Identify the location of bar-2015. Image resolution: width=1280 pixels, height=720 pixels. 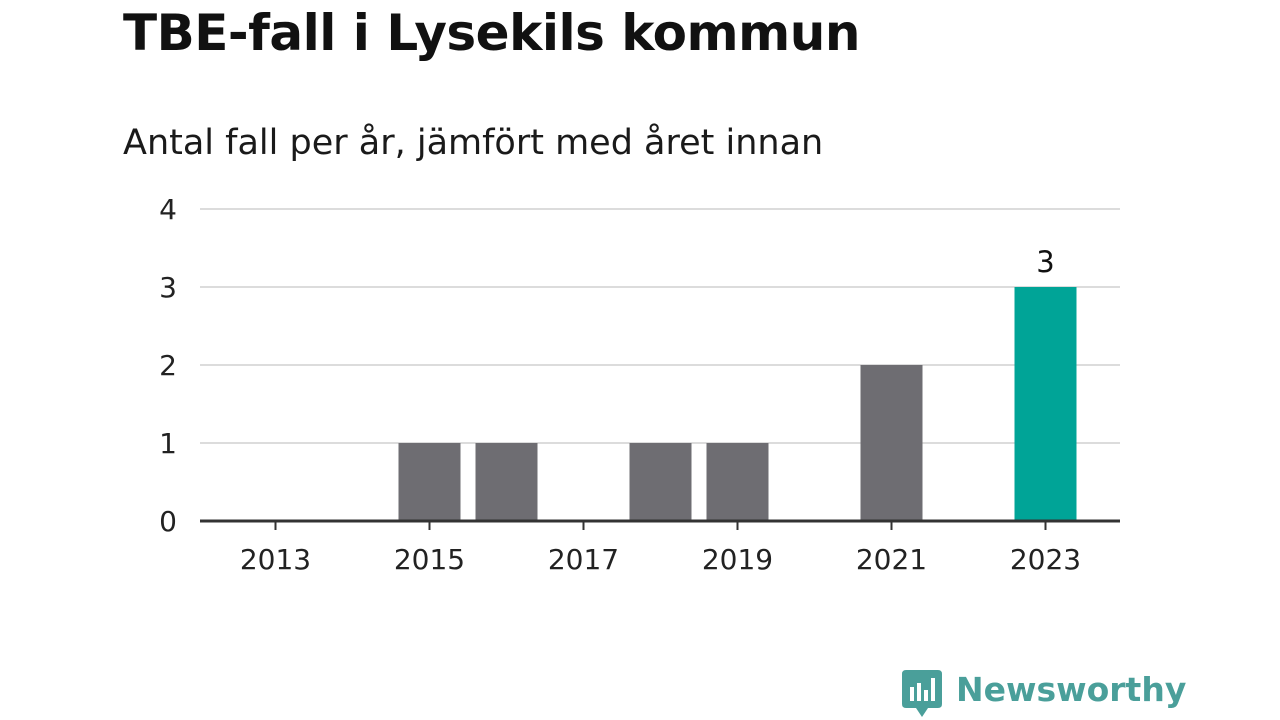
(429, 482).